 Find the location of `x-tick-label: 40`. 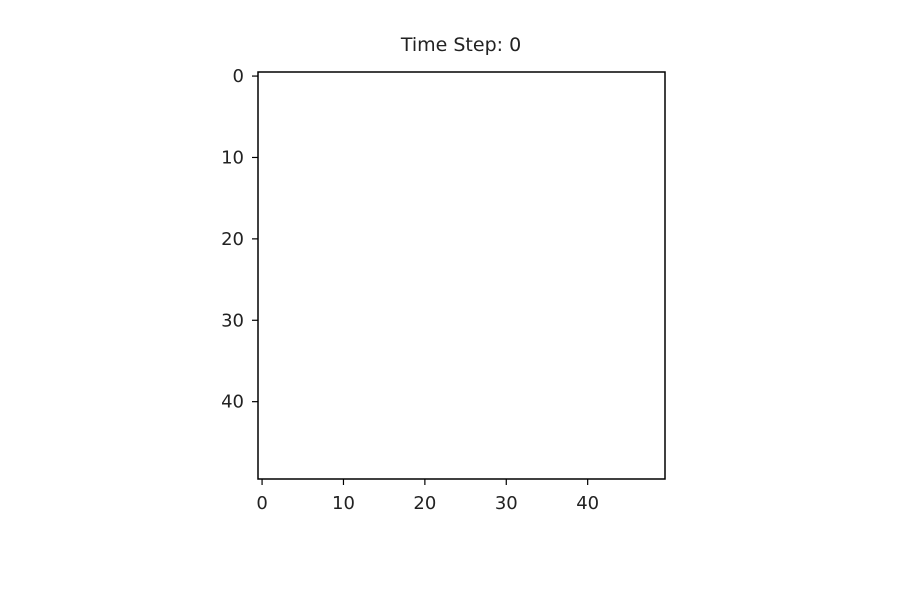

x-tick-label: 40 is located at coordinates (587, 503).